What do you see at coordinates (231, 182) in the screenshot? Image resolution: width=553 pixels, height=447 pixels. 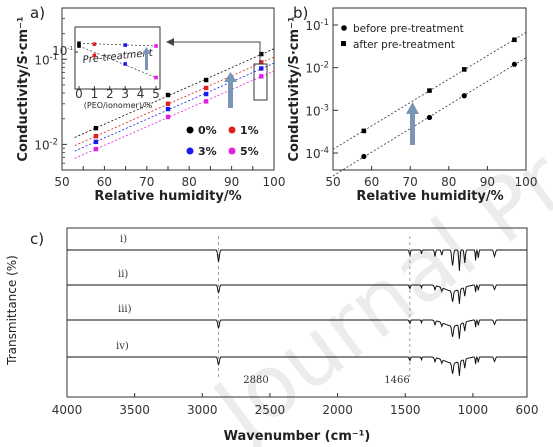 I see `panel-a-x-tick-label: 90` at bounding box center [231, 182].